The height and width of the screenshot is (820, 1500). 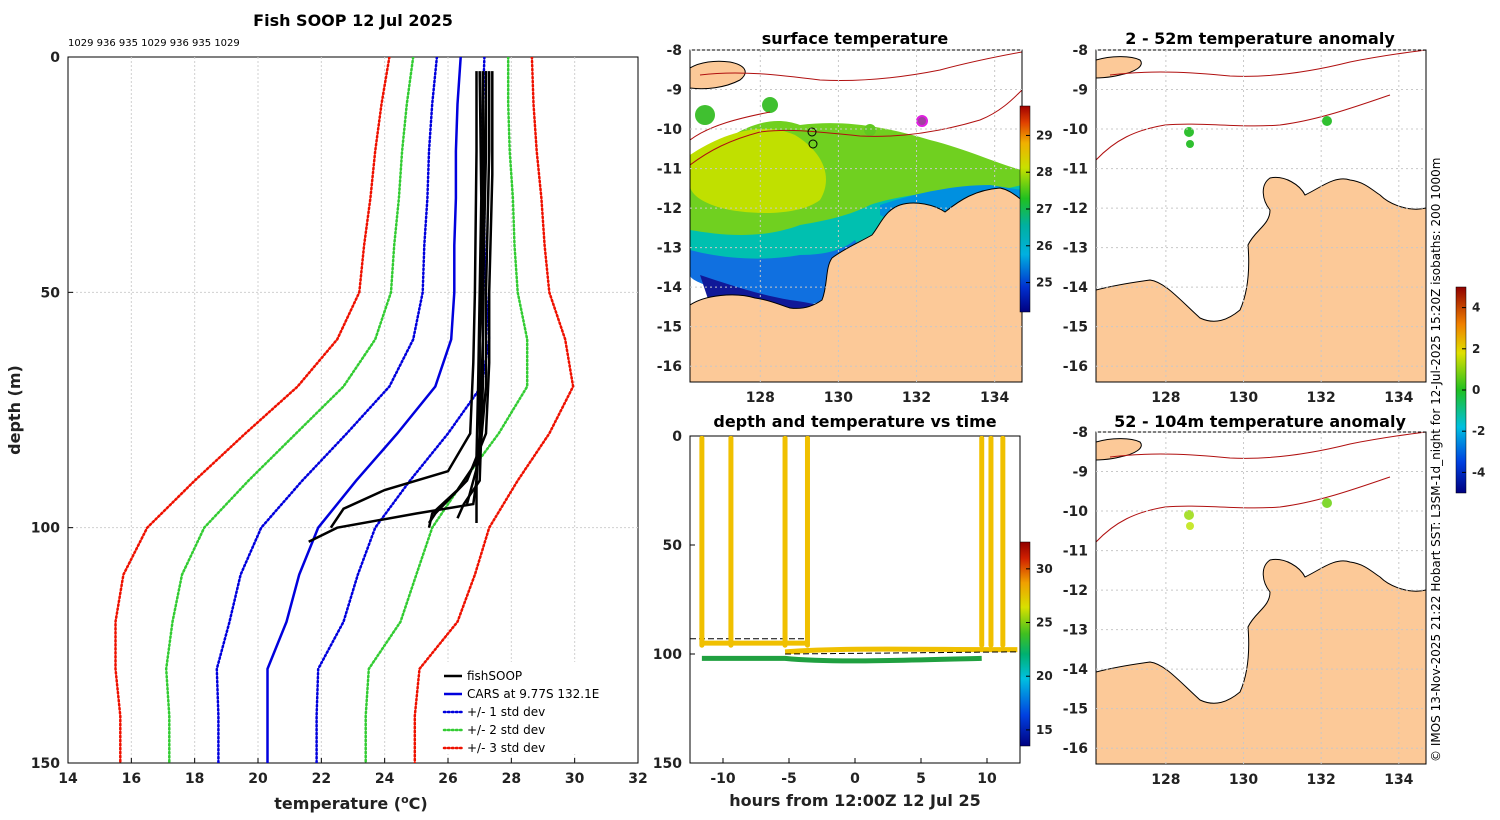 I want to click on anomaly-colorbar-tick-label: 4, so click(x=1476, y=308).